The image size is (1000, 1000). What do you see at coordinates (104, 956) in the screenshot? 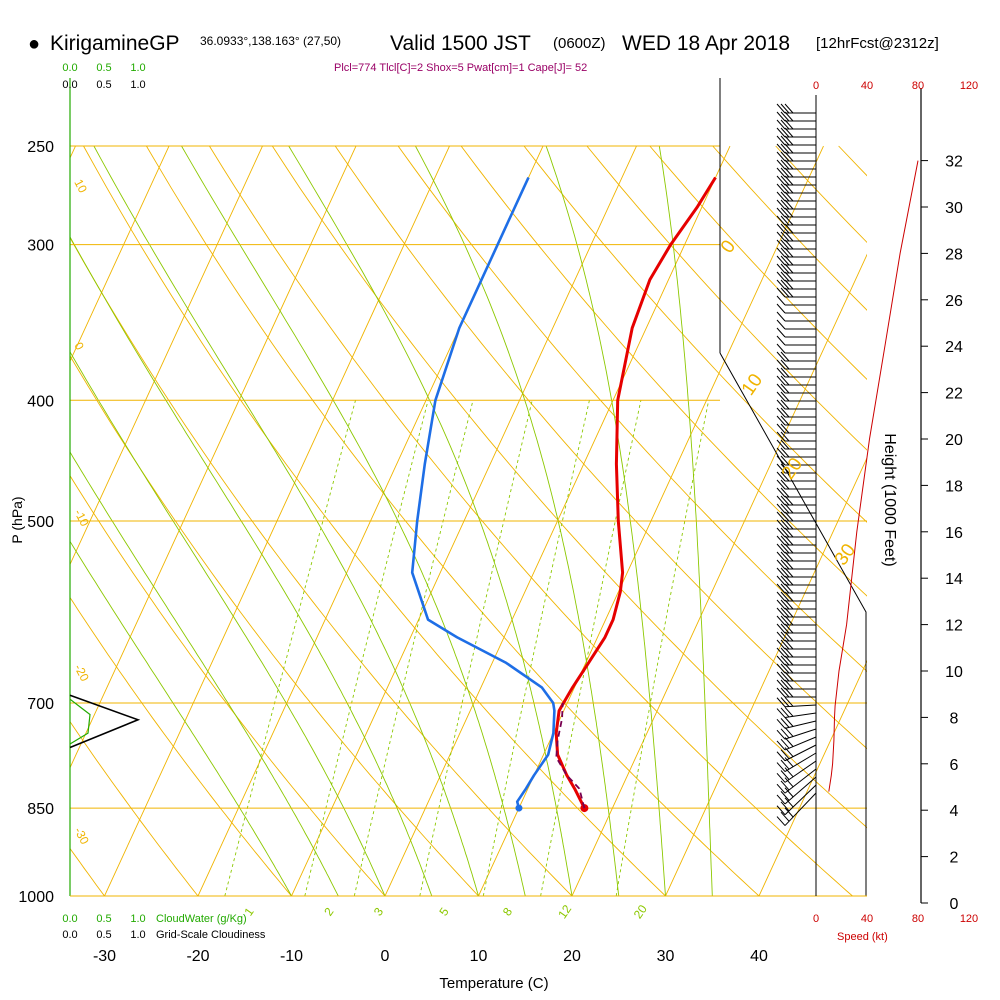
I see `temperature-tick-label: -30` at bounding box center [104, 956].